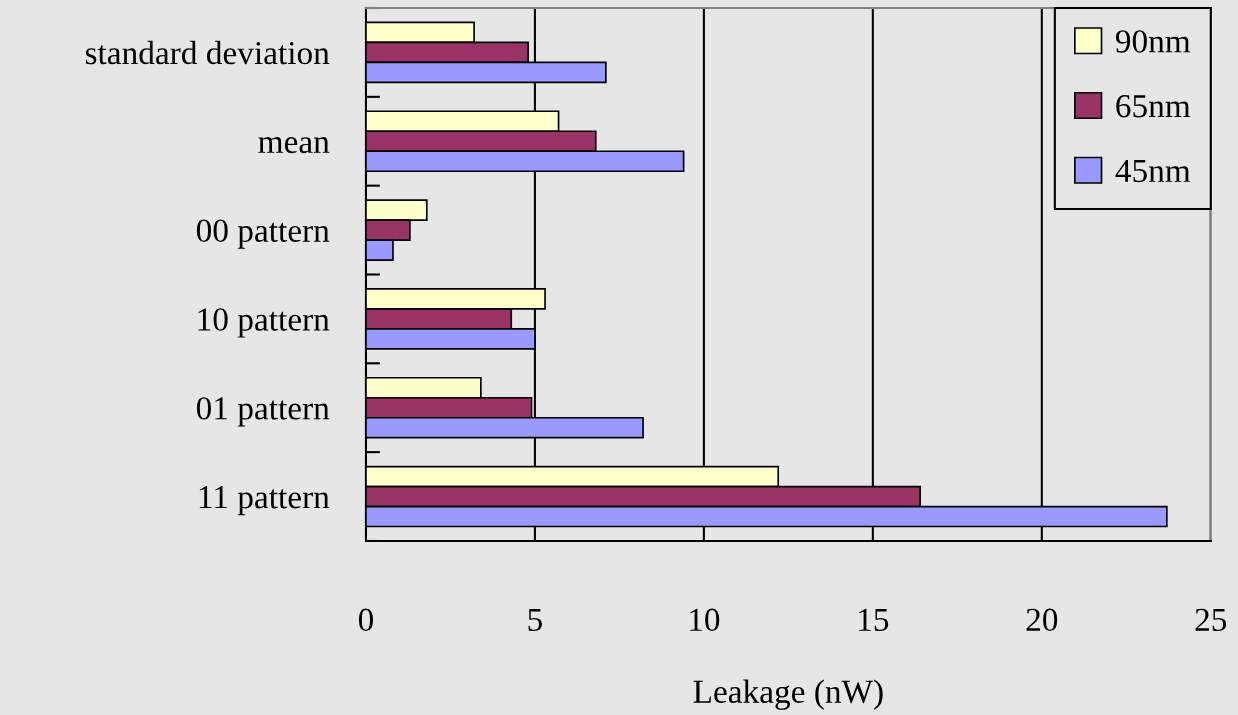 Image resolution: width=1238 pixels, height=715 pixels. What do you see at coordinates (874, 620) in the screenshot?
I see `x-tick-label: 15` at bounding box center [874, 620].